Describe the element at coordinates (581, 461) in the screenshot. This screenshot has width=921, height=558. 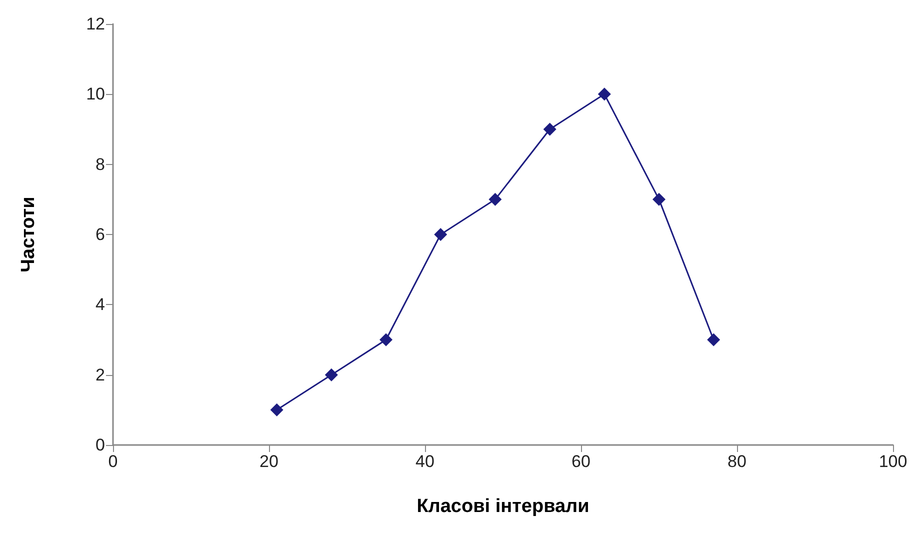
I see `x-tick-label: 60` at that location.